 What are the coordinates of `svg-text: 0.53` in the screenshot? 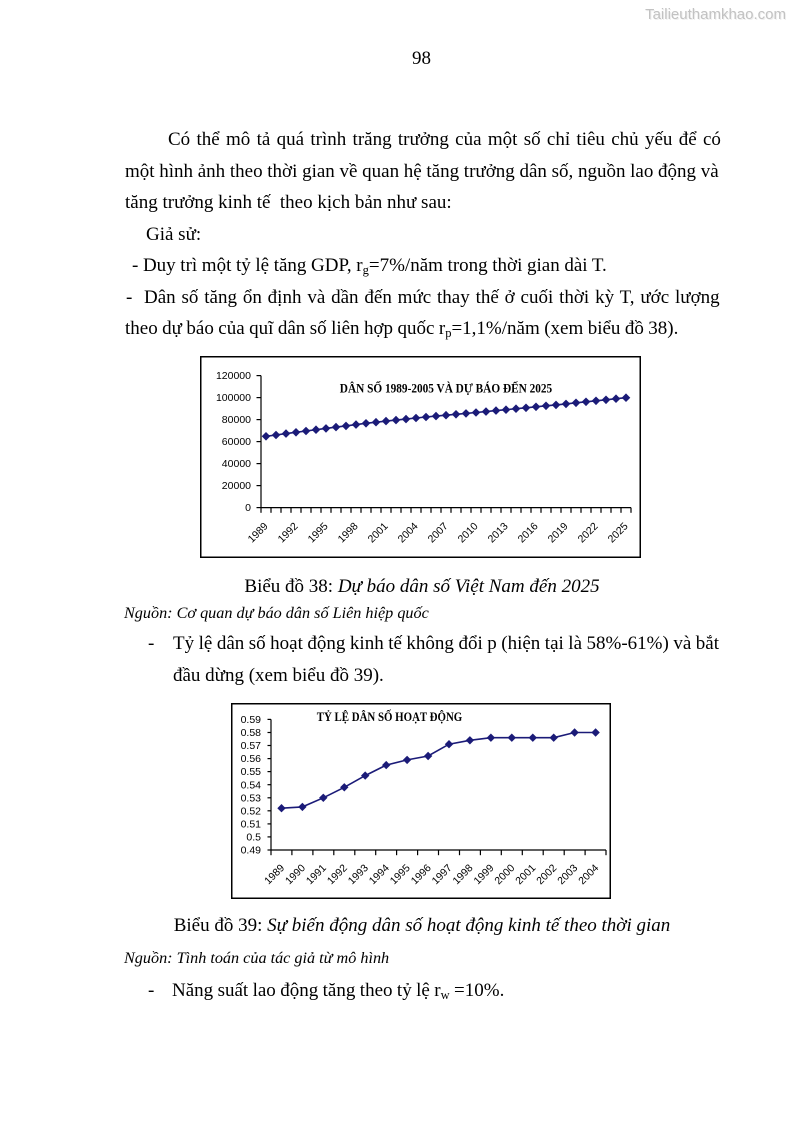 It's located at (251, 798).